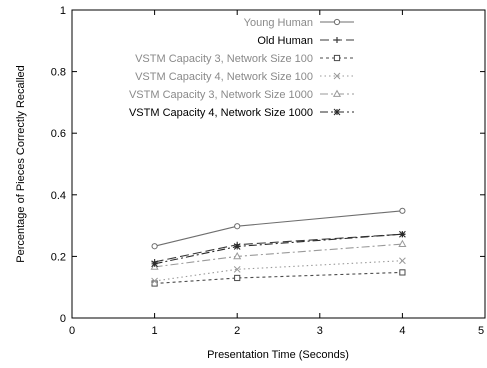 This screenshot has height=368, width=487. I want to click on x-tick-label: 1, so click(155, 331).